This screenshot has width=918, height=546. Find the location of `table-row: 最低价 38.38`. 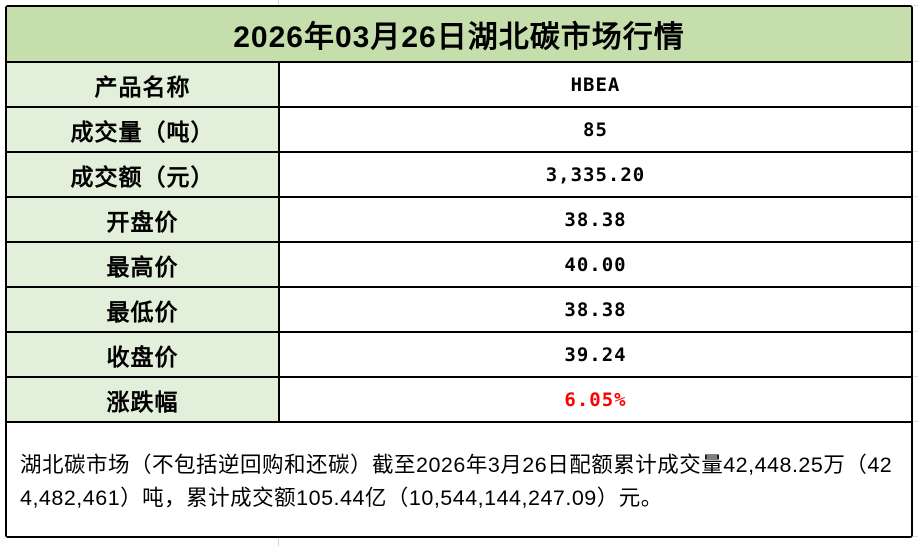

table-row: 最低价 38.38 is located at coordinates (459, 308).